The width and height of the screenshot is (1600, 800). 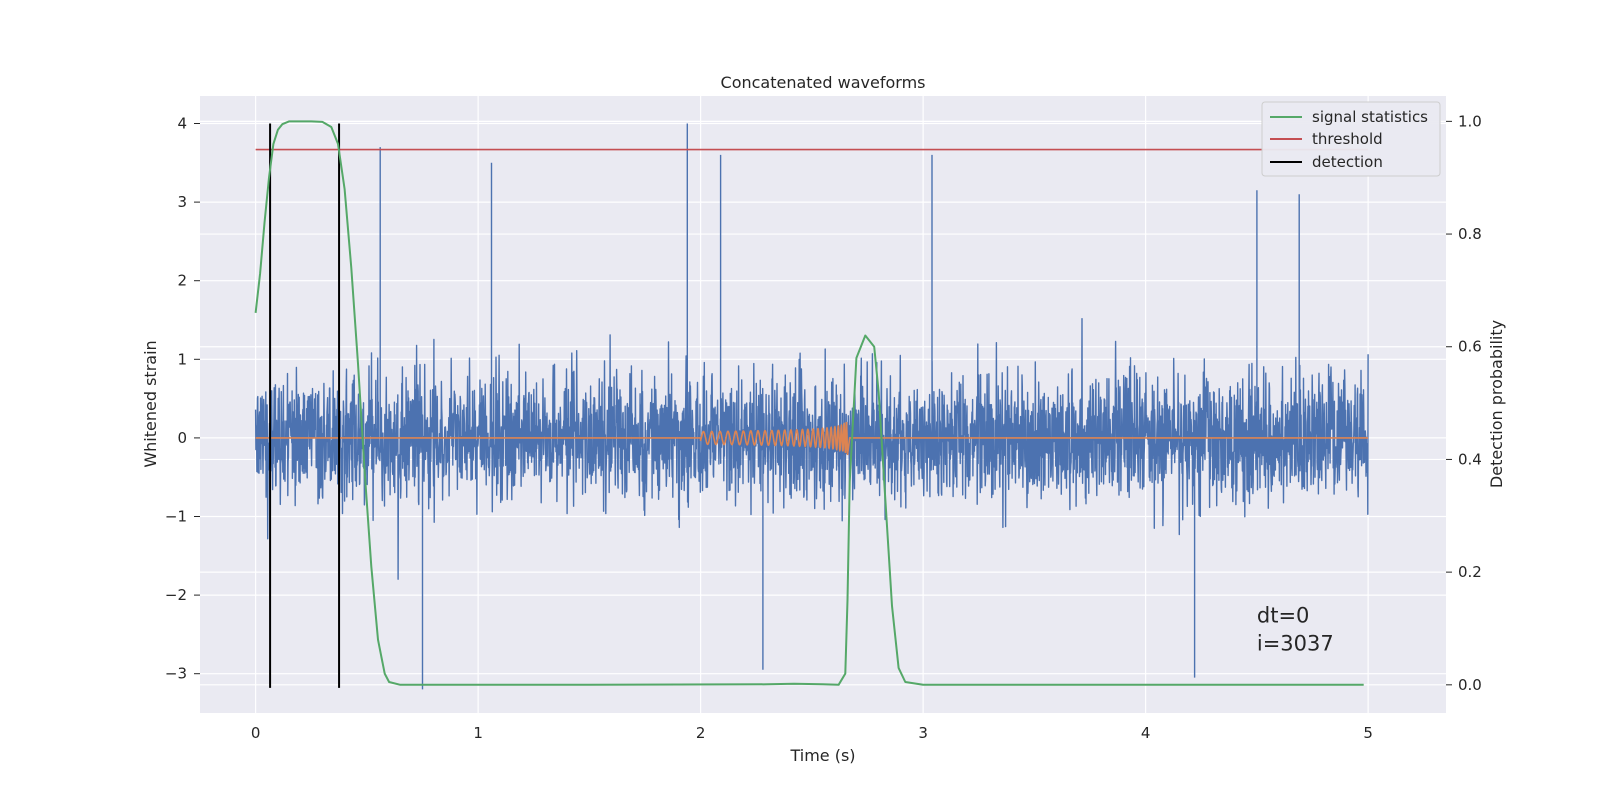 I want to click on legend-label-threshold: threshold, so click(x=1347, y=139).